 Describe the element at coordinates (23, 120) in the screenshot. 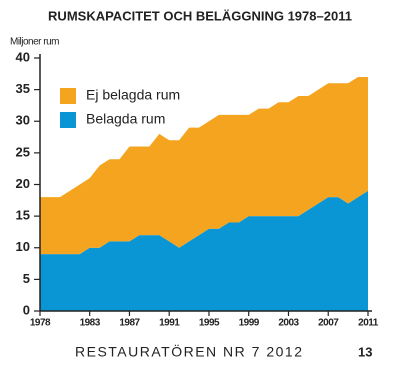

I see `y-tick-label: 30` at that location.